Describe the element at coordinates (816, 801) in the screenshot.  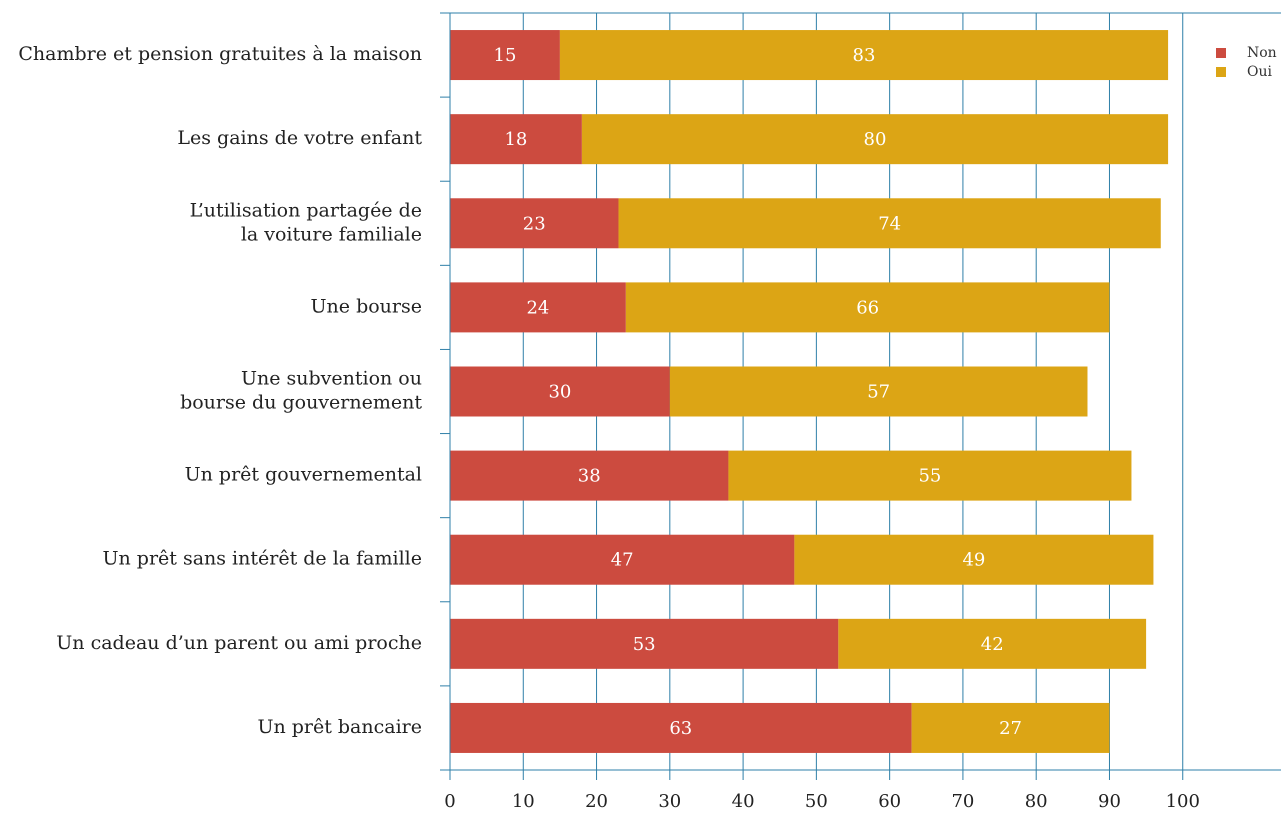
I see `x-tick-label: 50` at that location.